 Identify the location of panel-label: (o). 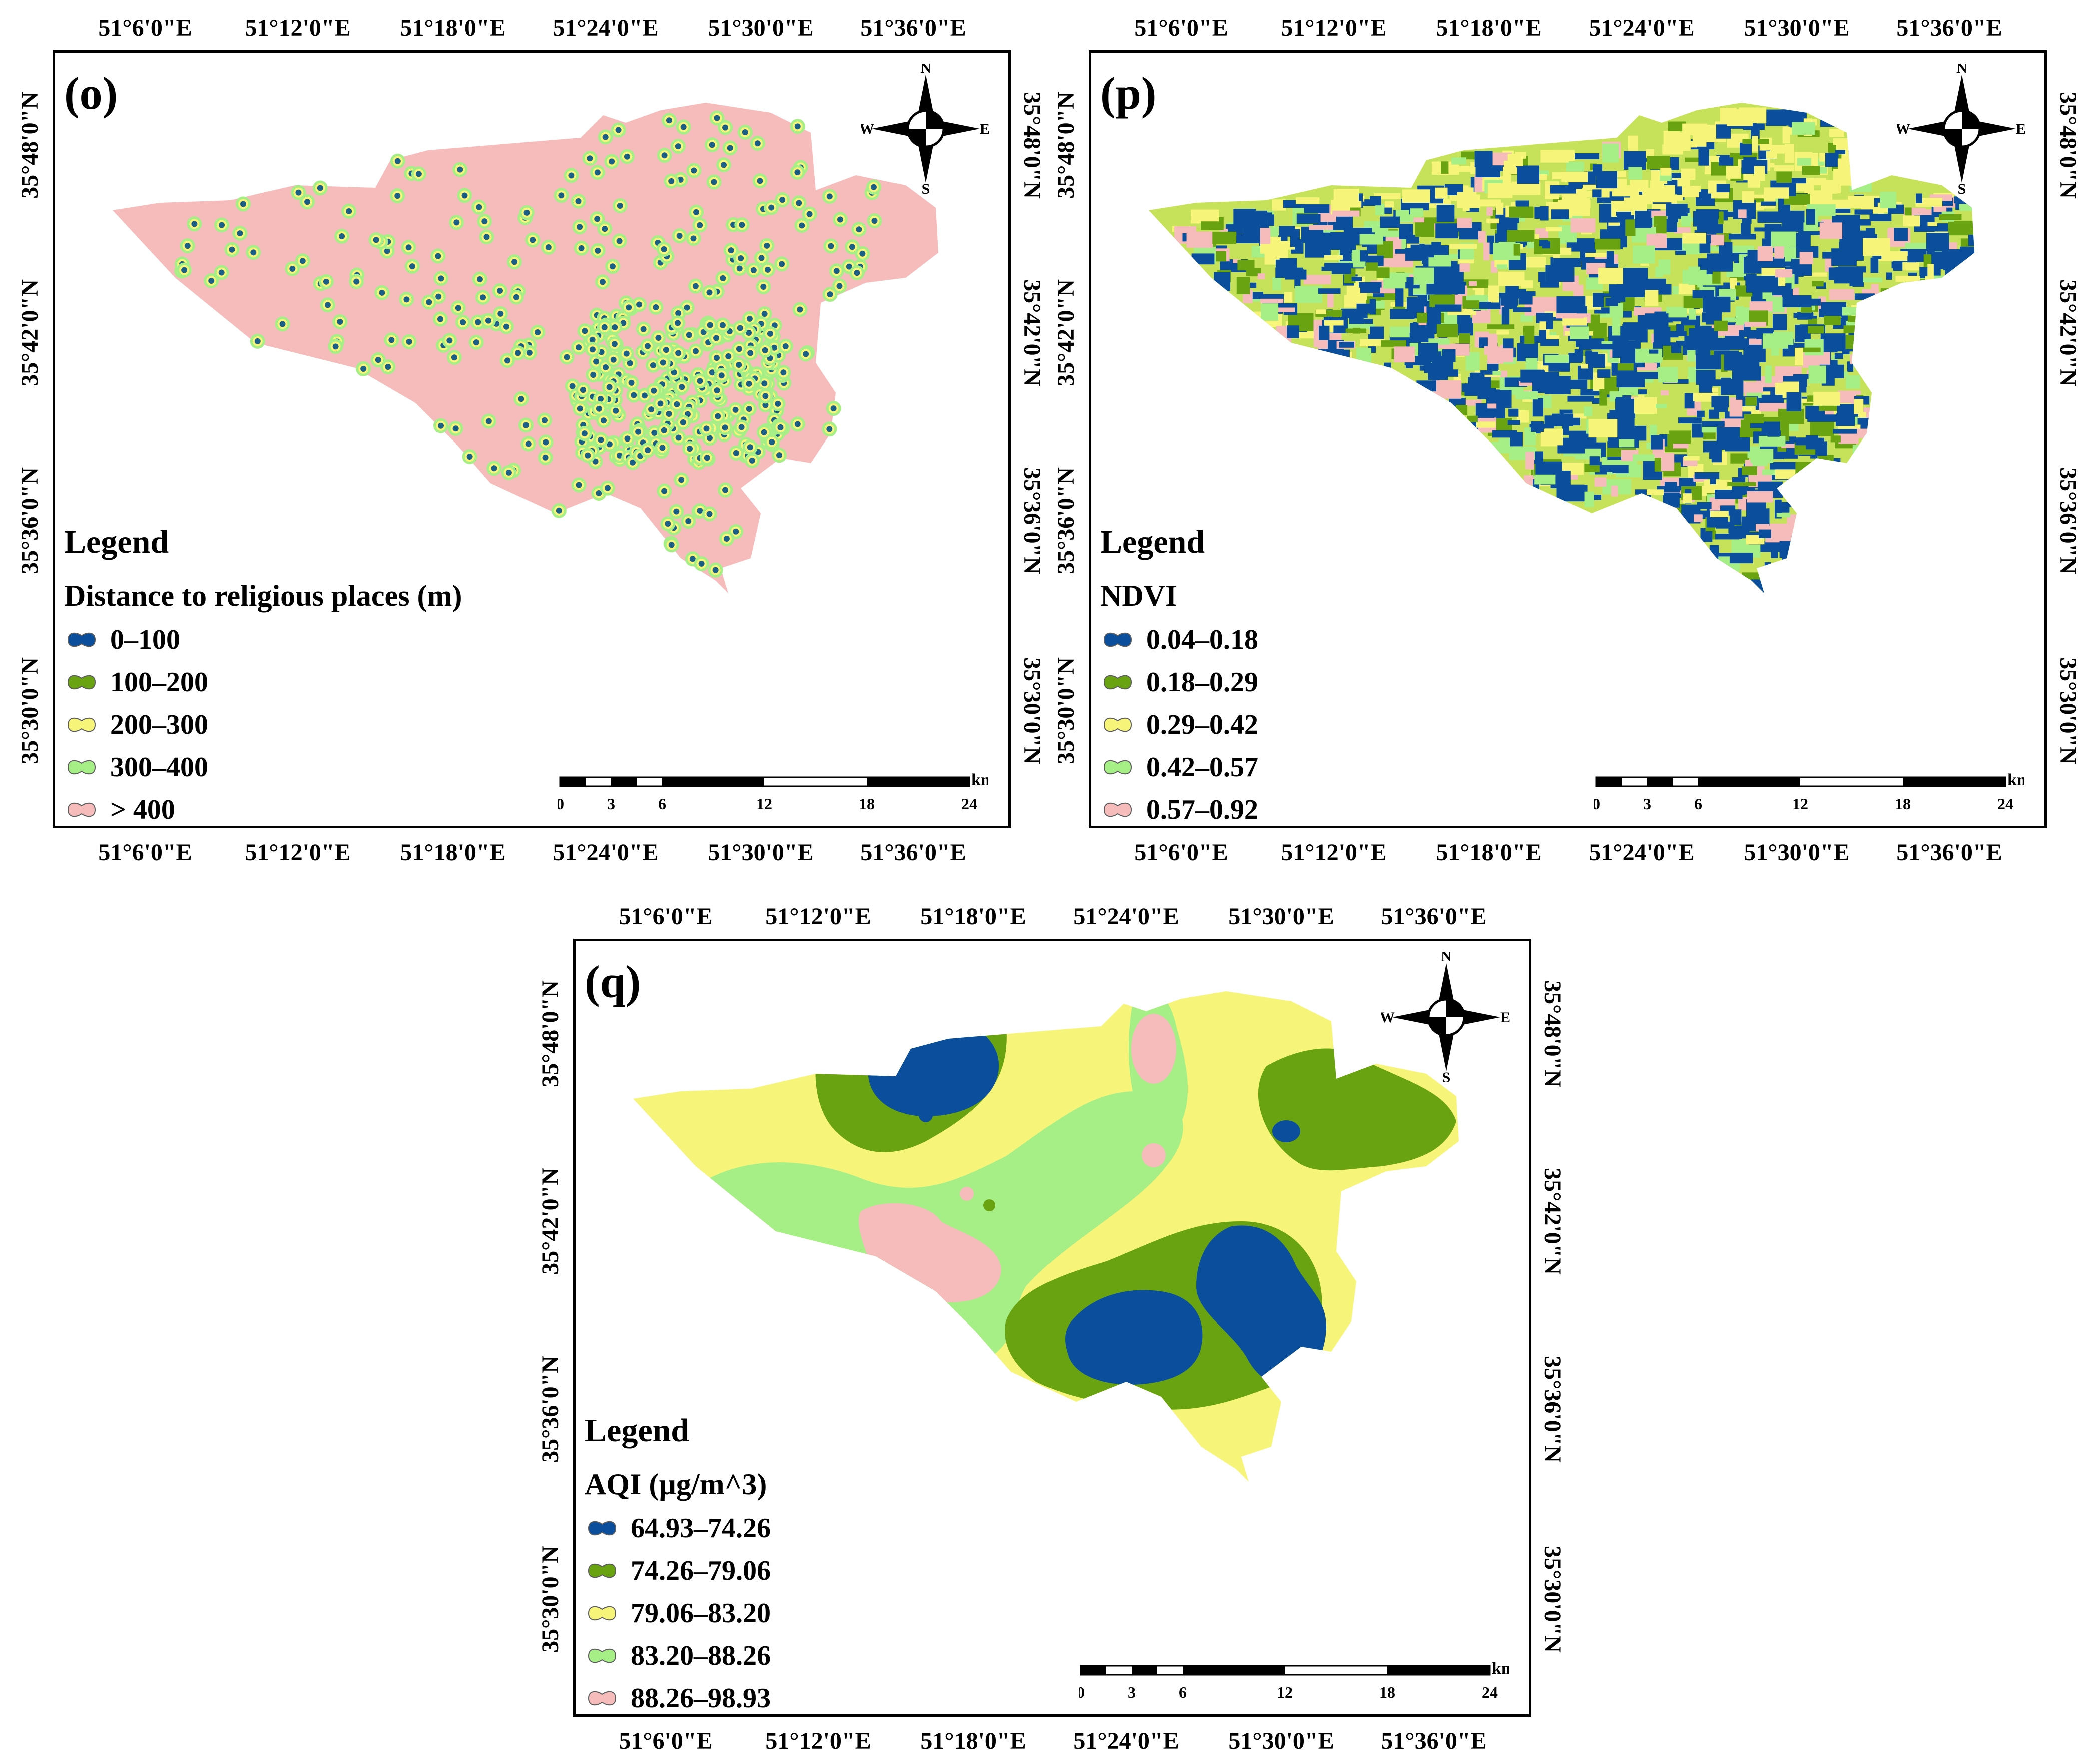
(91, 94).